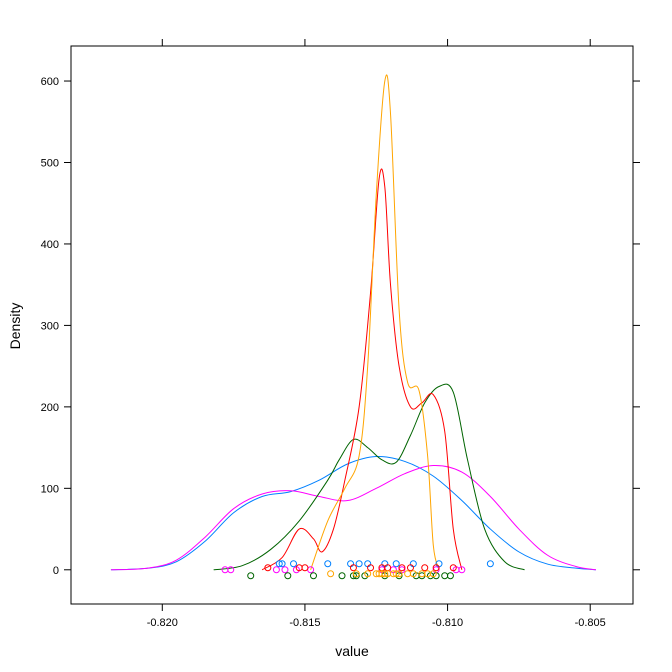  What do you see at coordinates (50, 82) in the screenshot?
I see `y-tick-label: 600` at bounding box center [50, 82].